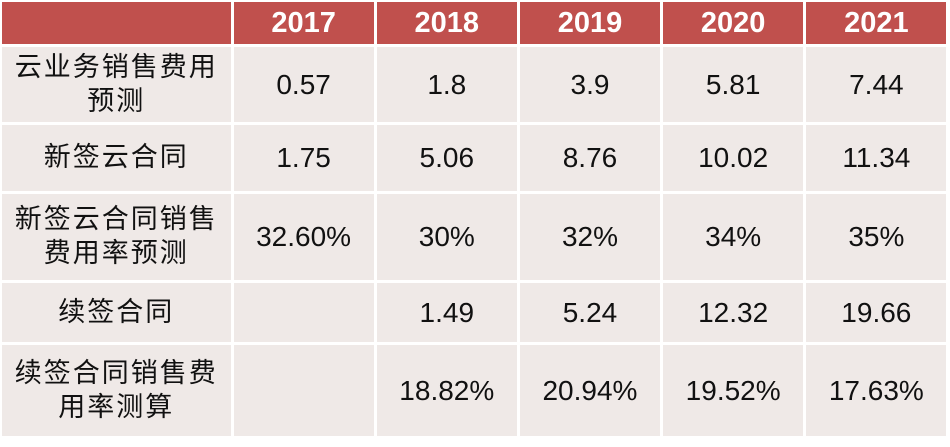 This screenshot has width=950, height=447. I want to click on value-cell: 20.94%, so click(591, 391).